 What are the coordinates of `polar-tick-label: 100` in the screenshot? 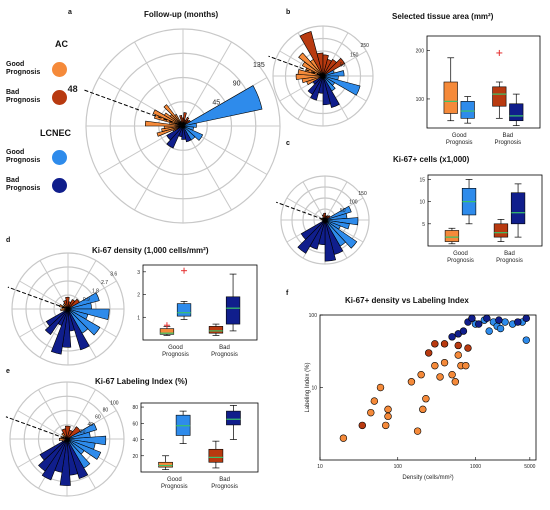 It's located at (353, 202).